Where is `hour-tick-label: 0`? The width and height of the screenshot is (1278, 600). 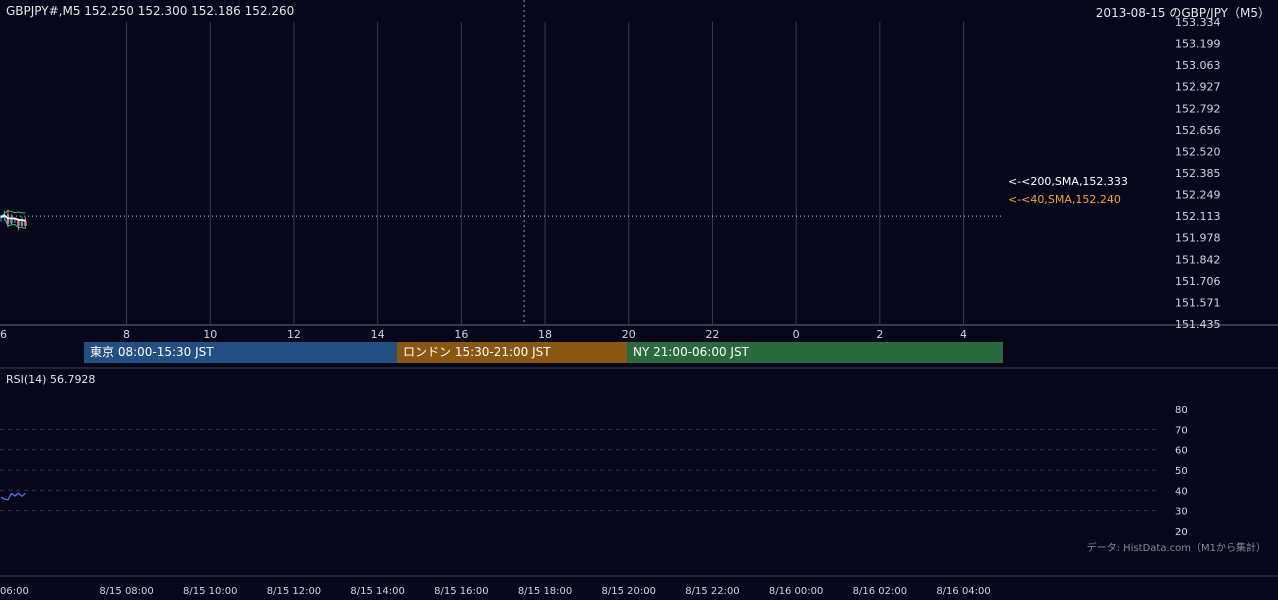
hour-tick-label: 0 is located at coordinates (796, 334).